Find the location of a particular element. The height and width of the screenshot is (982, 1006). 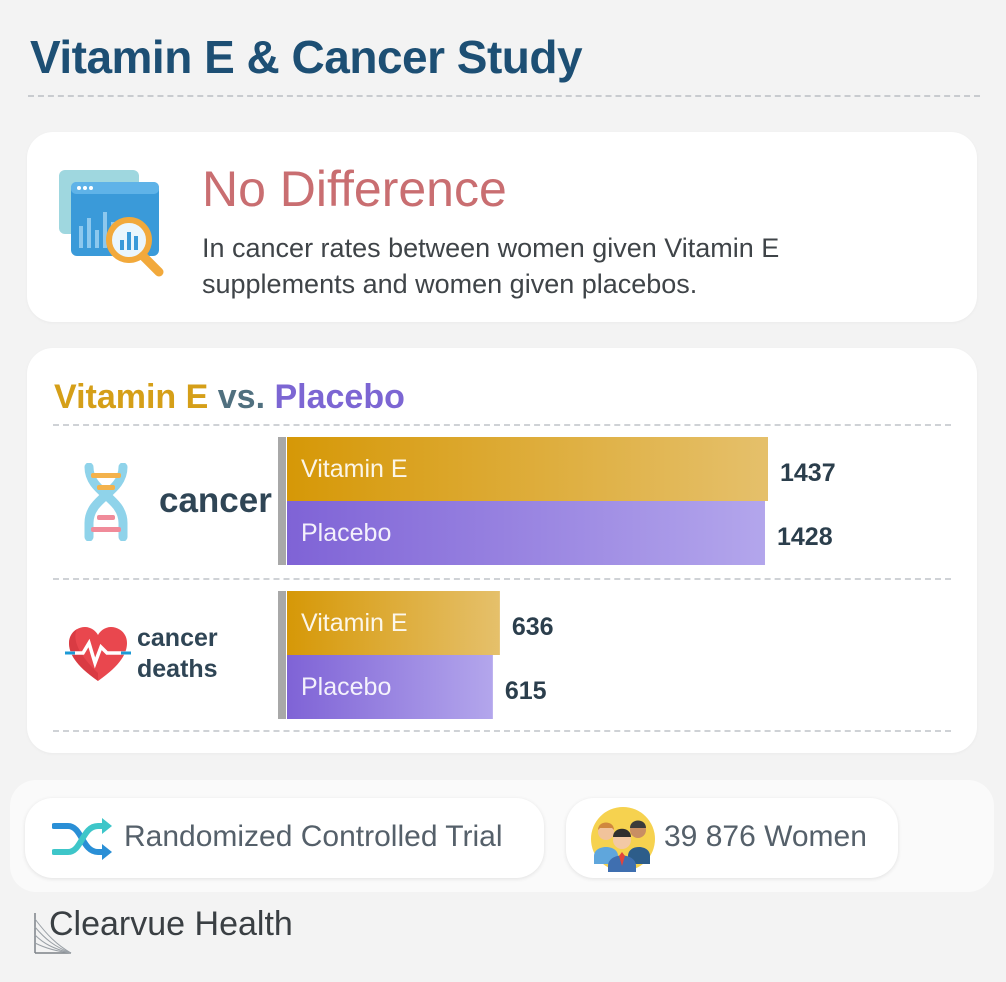

participants-pill: 39 876 Women is located at coordinates (732, 838).